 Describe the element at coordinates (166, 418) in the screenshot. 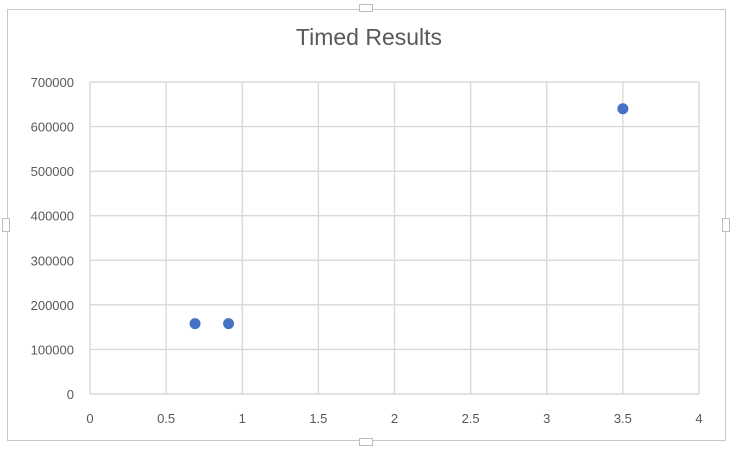

I see `x-tick-label: 0.5` at that location.